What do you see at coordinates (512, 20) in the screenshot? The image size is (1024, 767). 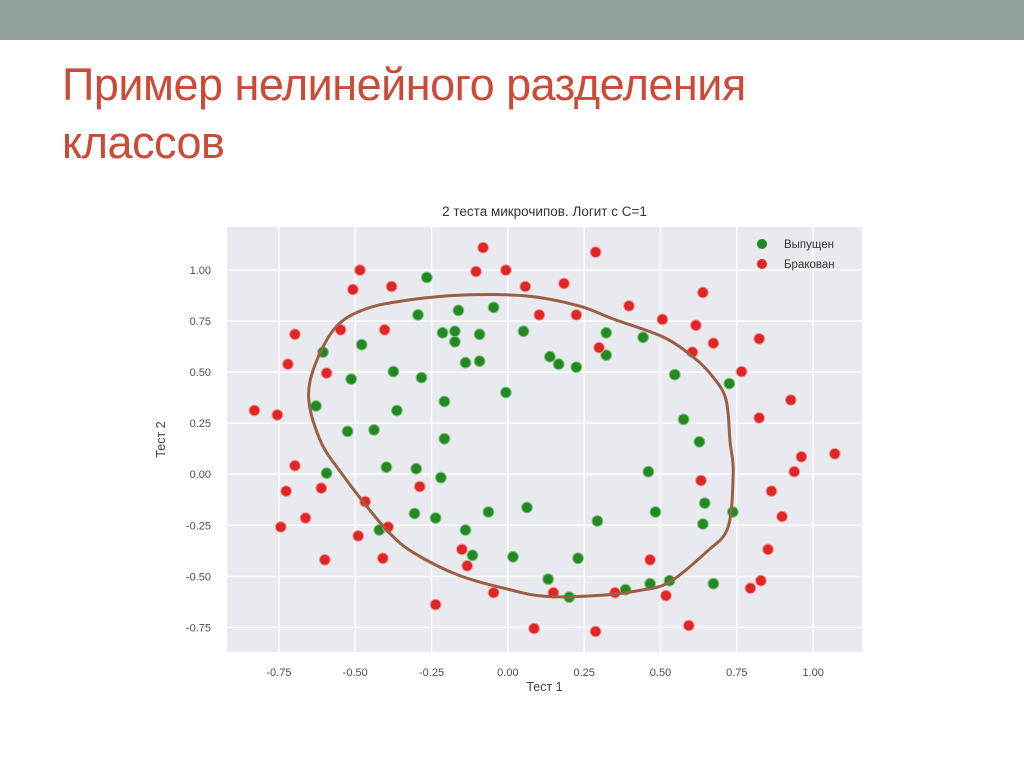 I see `header-bar` at bounding box center [512, 20].